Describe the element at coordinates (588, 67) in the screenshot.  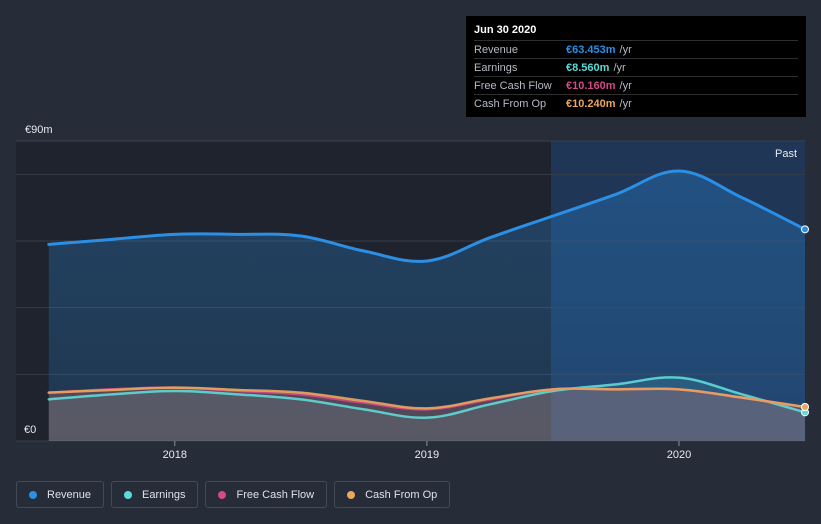
I see `tooltip-value: €8.560m` at that location.